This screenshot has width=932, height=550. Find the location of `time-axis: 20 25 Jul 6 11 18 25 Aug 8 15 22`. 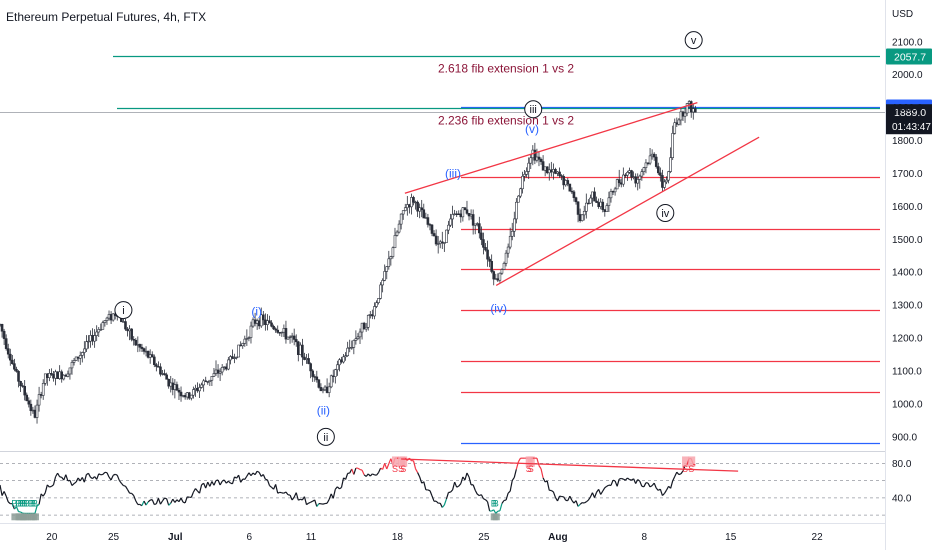

time-axis: 20 25 Jul 6 11 18 25 Aug 8 15 22 is located at coordinates (434, 537).